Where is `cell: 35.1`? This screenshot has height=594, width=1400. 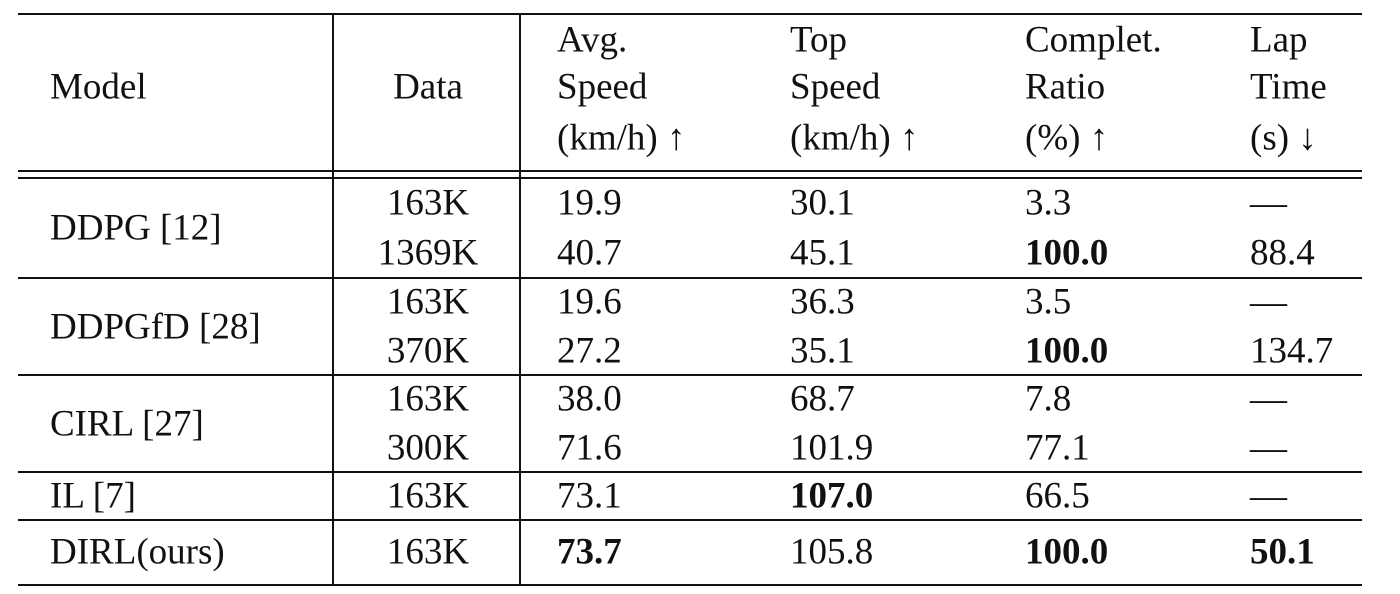
cell: 35.1 is located at coordinates (822, 351).